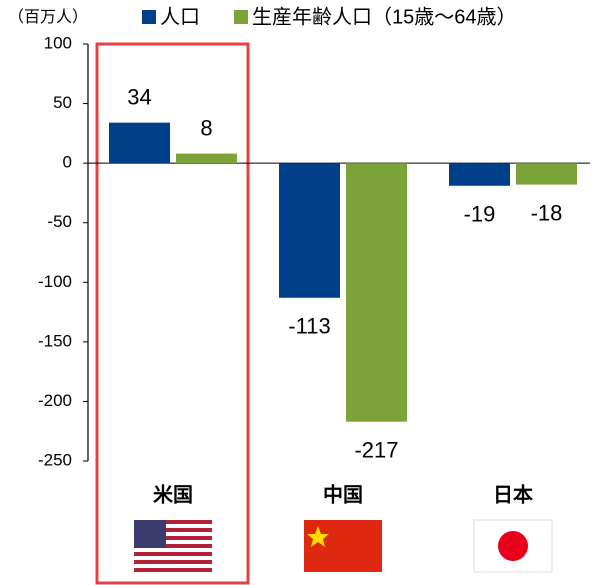 Image resolution: width=598 pixels, height=585 pixels. Describe the element at coordinates (173, 546) in the screenshot. I see `flag-us` at that location.